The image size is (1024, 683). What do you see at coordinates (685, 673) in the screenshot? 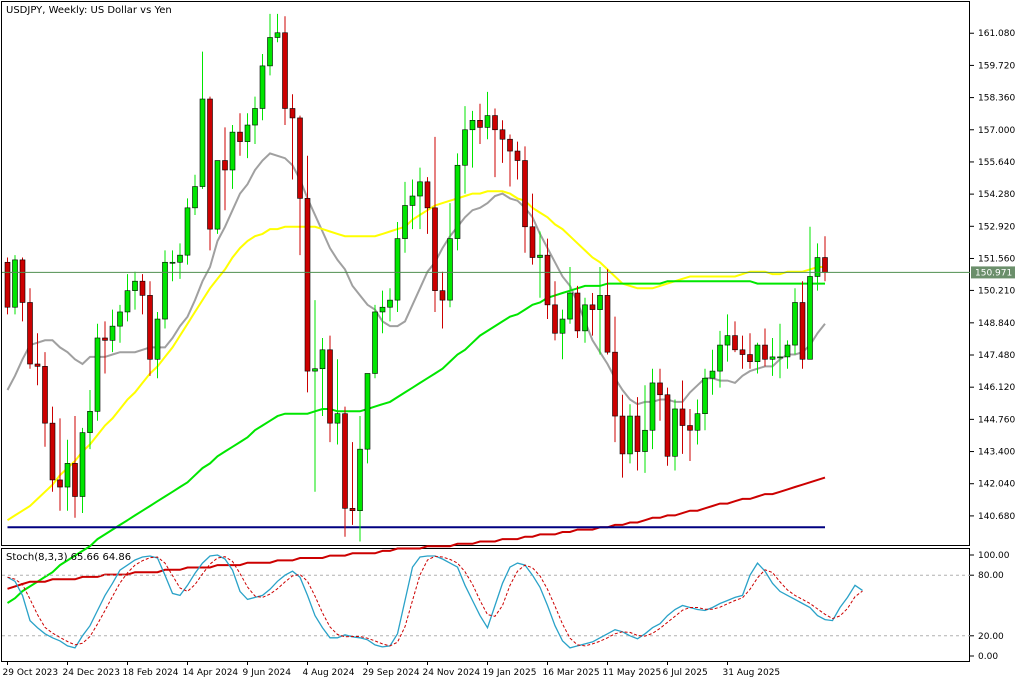
I see `time-tick-label: 6 Jul 2025` at bounding box center [685, 673].